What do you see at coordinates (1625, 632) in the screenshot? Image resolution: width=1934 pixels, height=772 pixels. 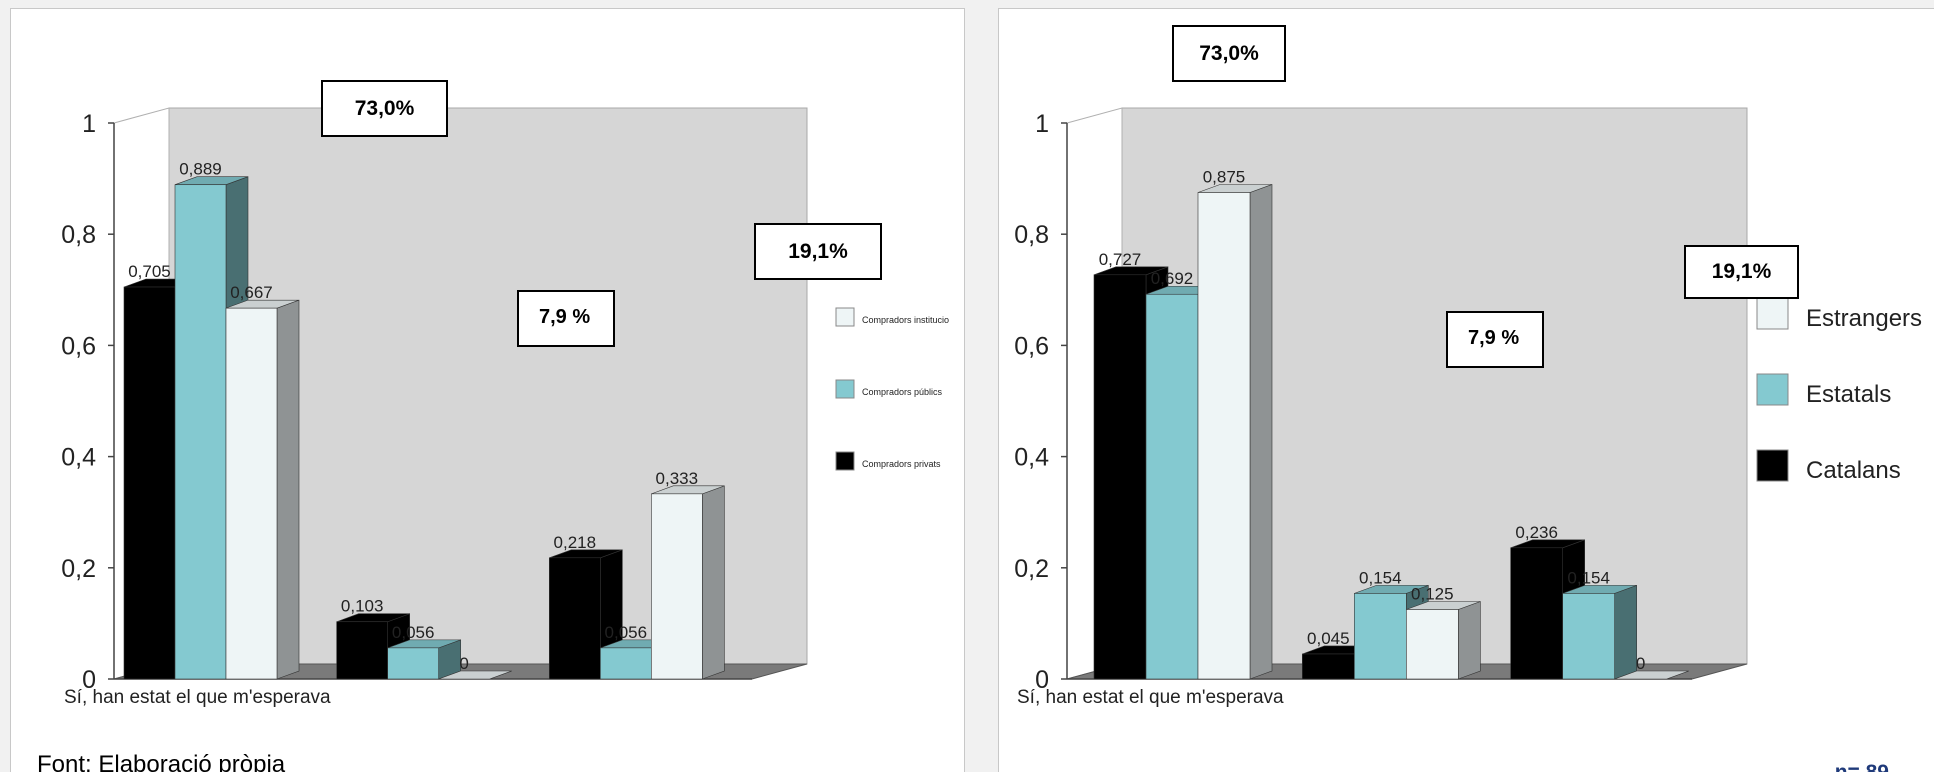 I see `bar-side-estatals` at bounding box center [1625, 632].